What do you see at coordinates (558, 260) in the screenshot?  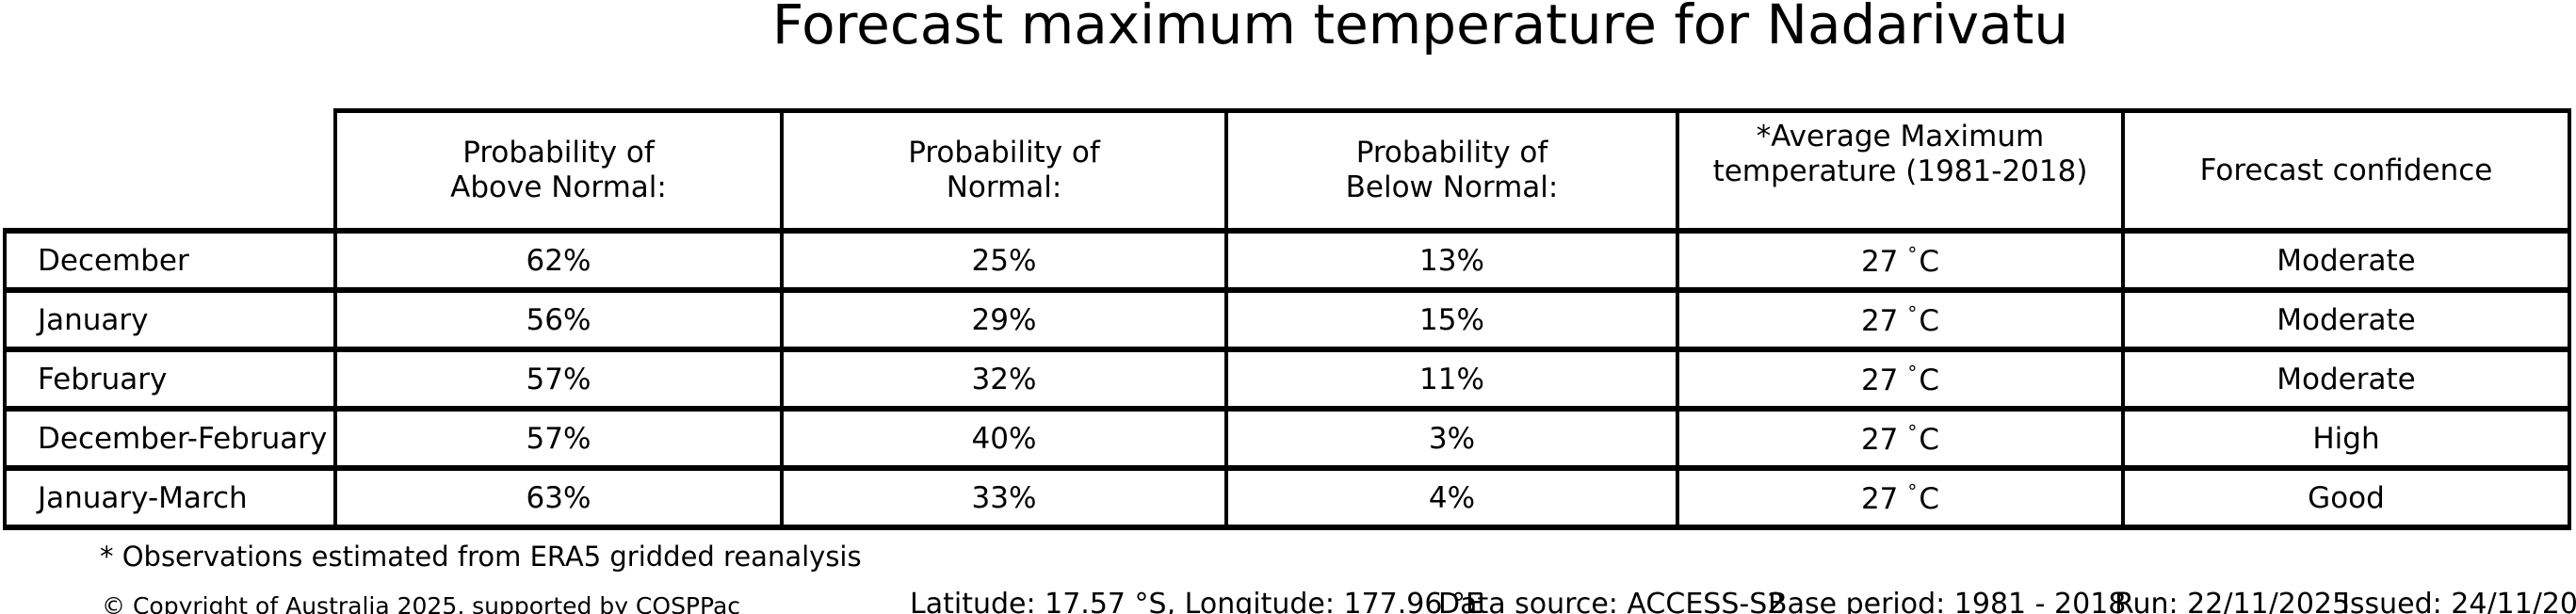 I see `cell-above-normal: 62%` at bounding box center [558, 260].